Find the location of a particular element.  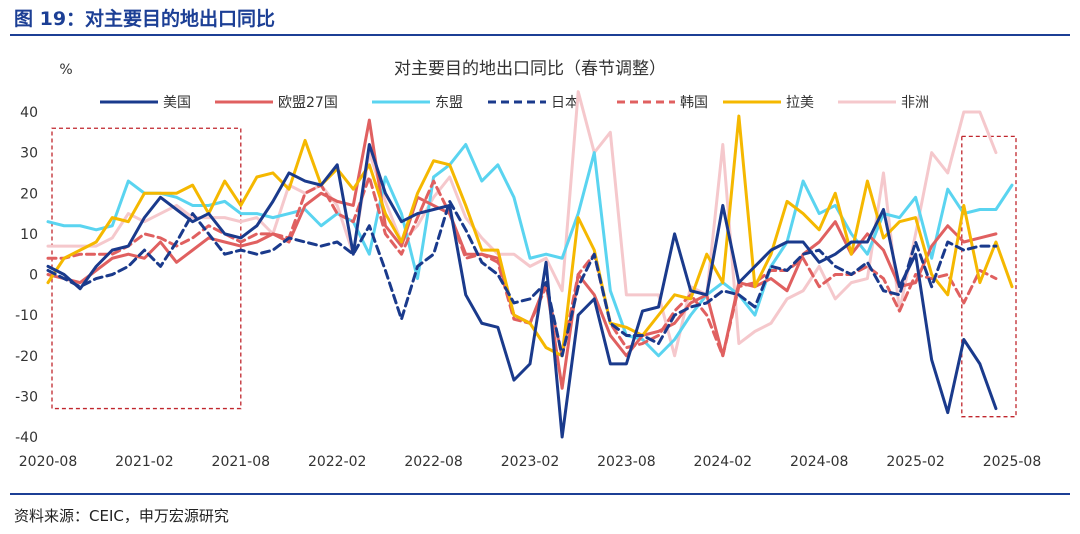

x-tick-label: 2024-08 is located at coordinates (819, 462).